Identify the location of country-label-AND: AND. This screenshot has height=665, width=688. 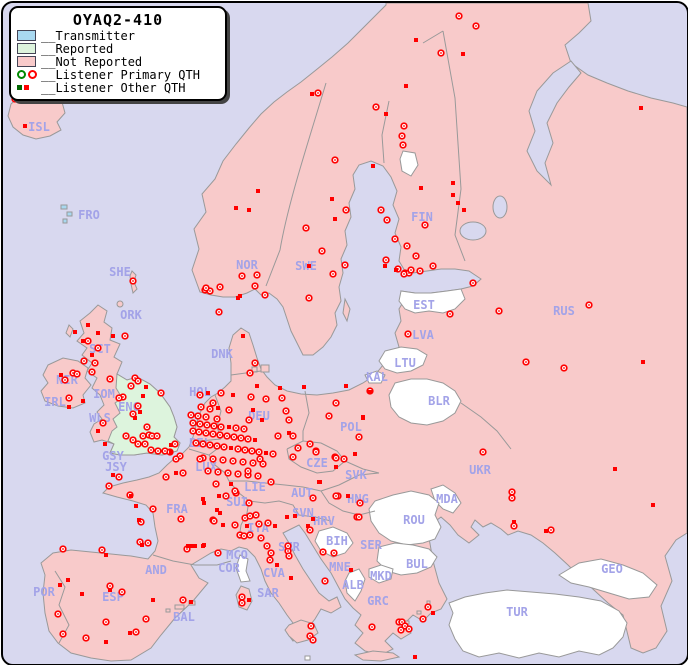
(156, 570).